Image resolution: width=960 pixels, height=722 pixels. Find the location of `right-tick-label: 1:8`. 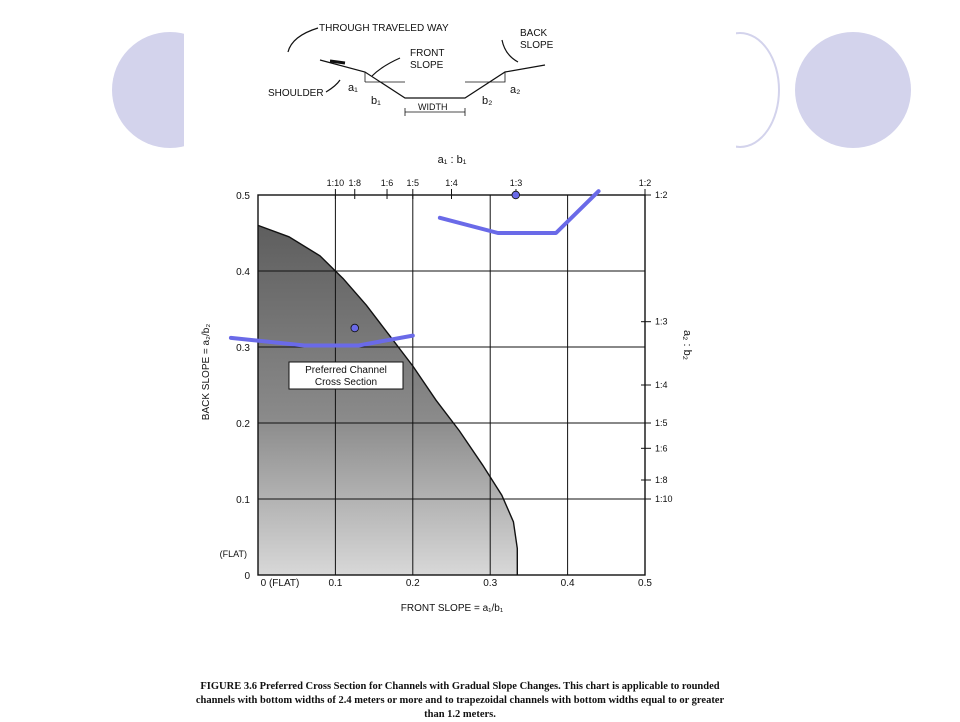

right-tick-label: 1:8 is located at coordinates (661, 480).